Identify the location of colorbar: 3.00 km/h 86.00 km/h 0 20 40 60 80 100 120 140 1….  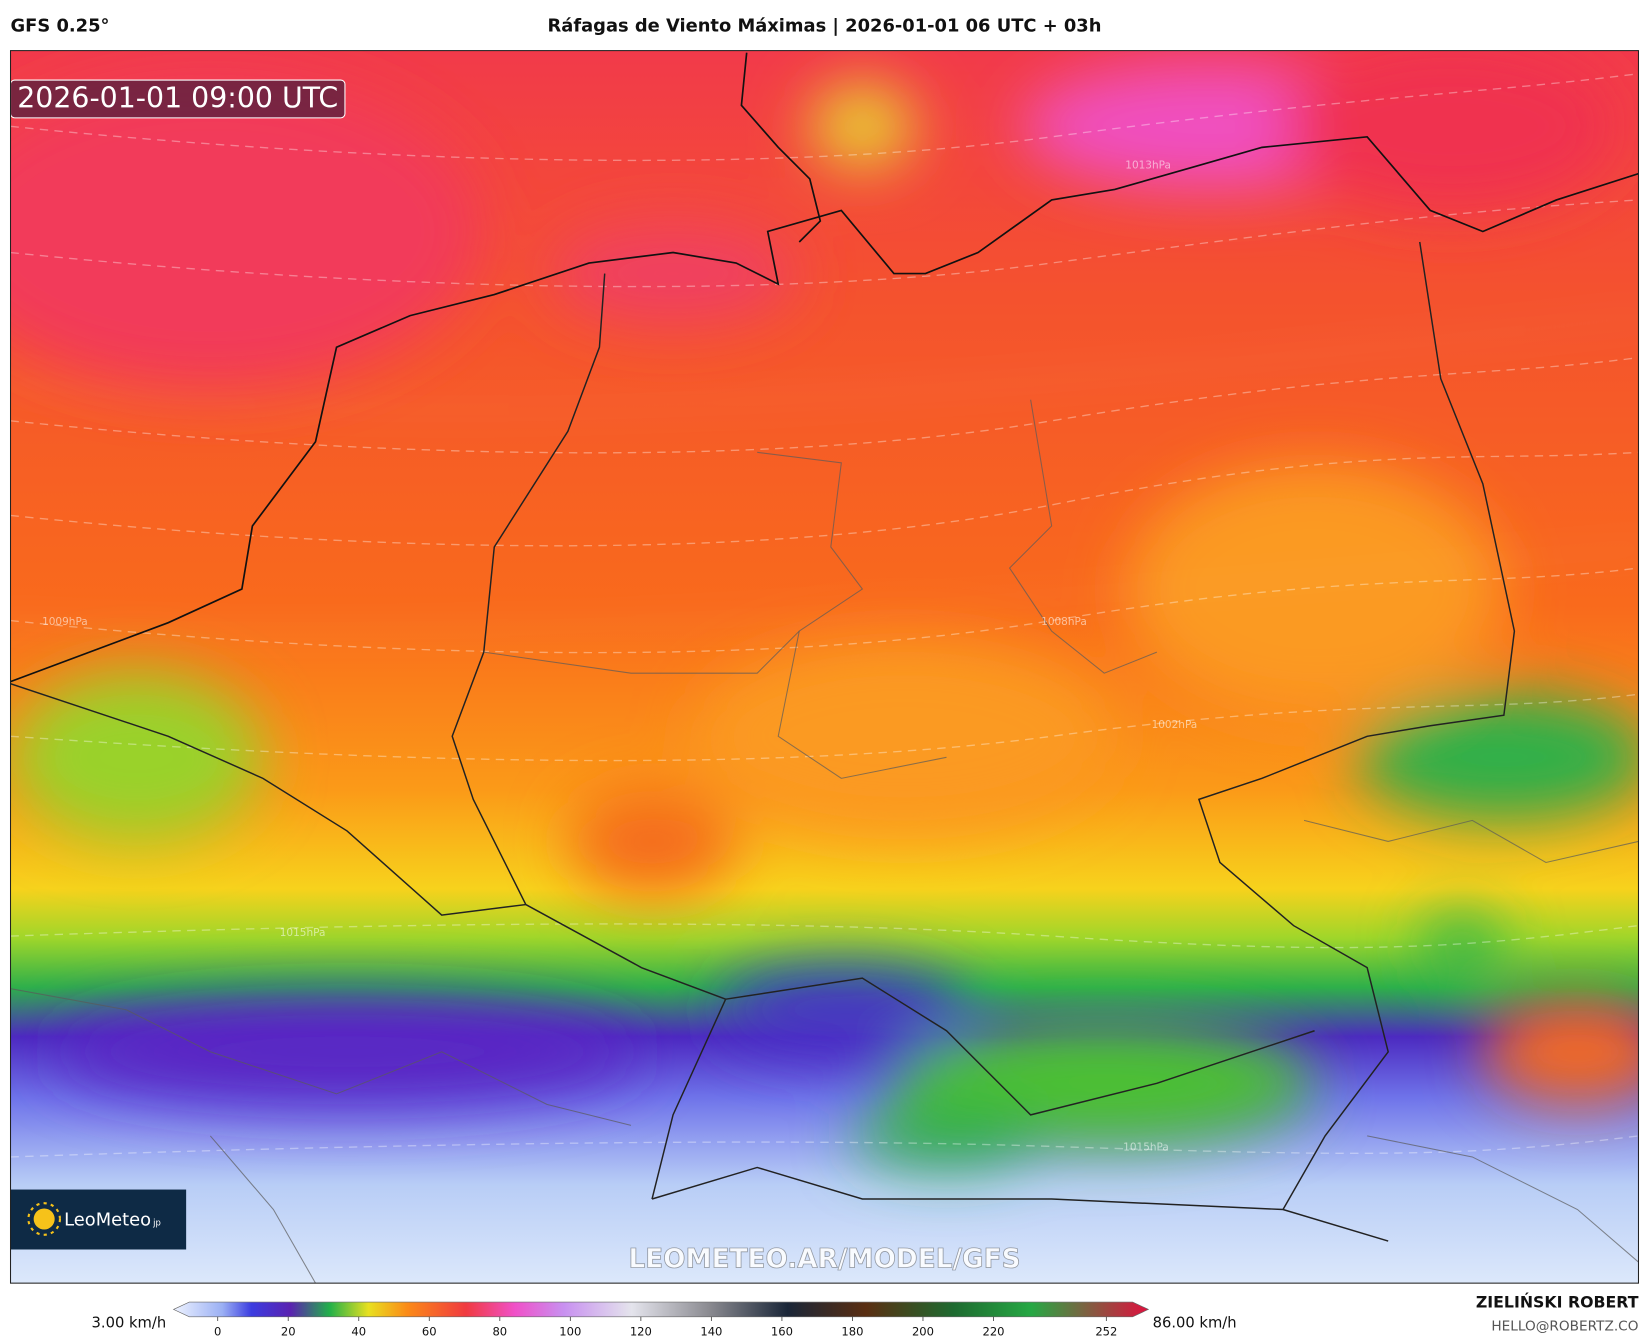
(664, 1320).